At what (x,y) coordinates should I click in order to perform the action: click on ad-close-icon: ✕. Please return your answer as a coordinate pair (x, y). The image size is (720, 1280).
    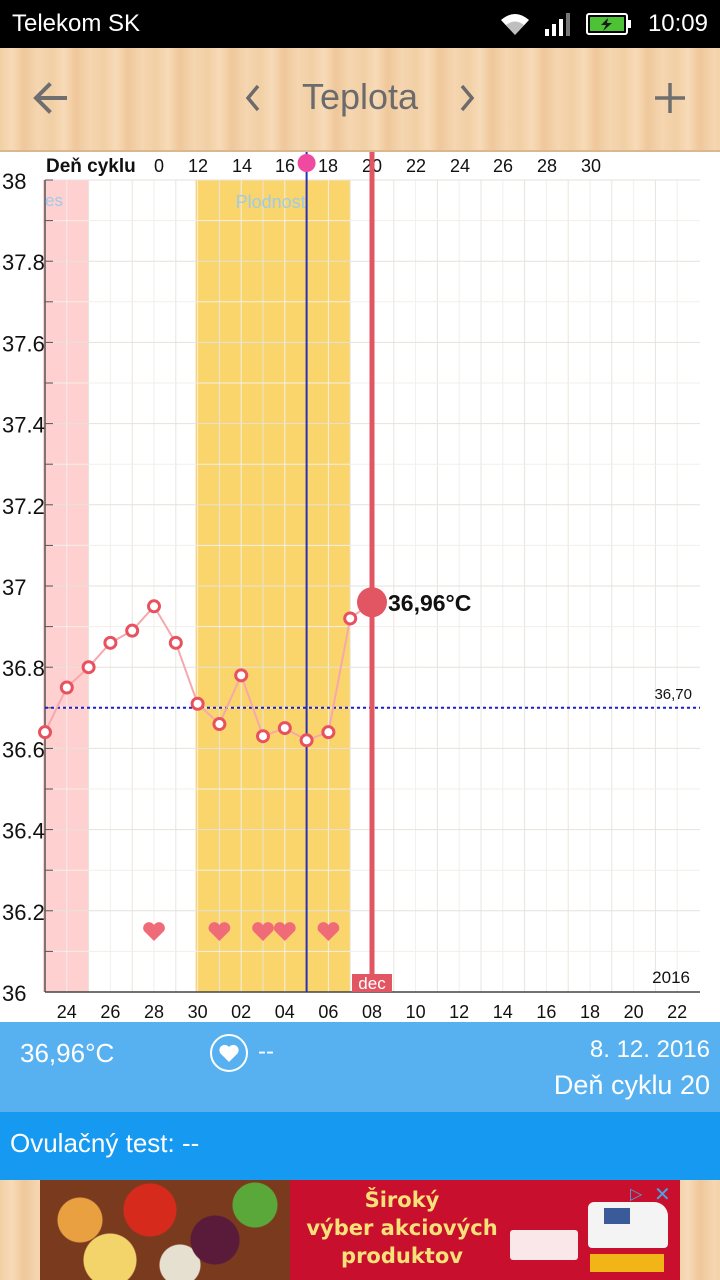
    Looking at the image, I should click on (662, 1195).